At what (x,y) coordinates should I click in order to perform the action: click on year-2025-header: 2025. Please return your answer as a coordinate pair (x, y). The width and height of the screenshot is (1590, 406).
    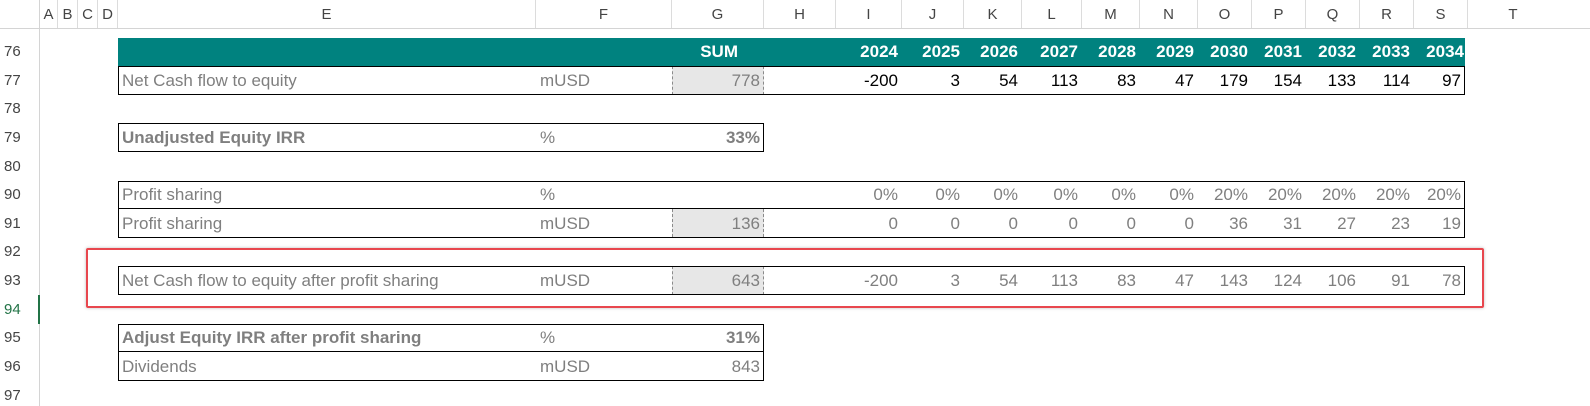
    Looking at the image, I should click on (941, 51).